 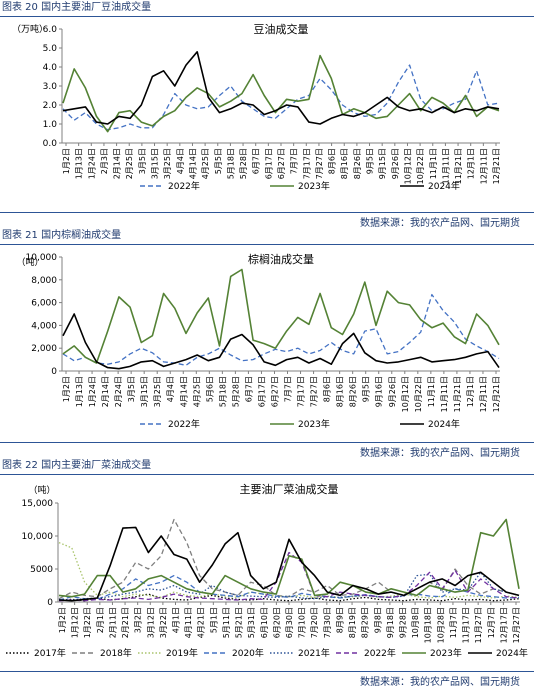 What do you see at coordinates (420, 166) in the screenshot?
I see `x-tick-label: 10月22日` at bounding box center [420, 166].